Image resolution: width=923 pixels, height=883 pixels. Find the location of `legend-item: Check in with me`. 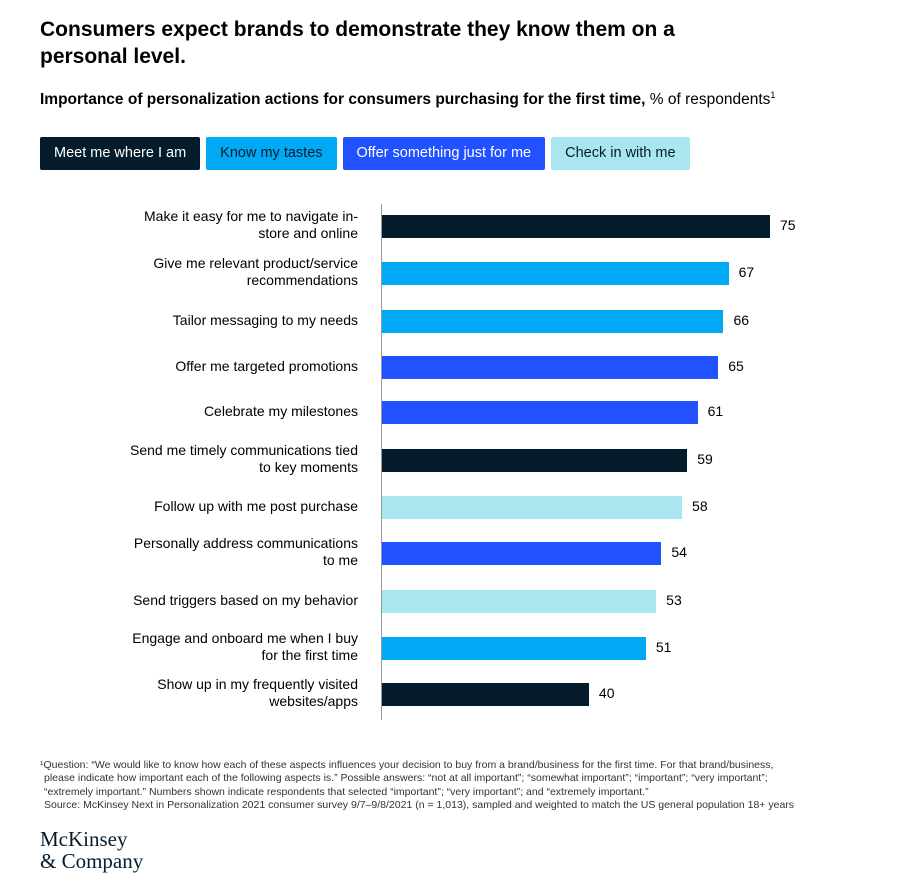

legend-item: Check in with me is located at coordinates (620, 153).